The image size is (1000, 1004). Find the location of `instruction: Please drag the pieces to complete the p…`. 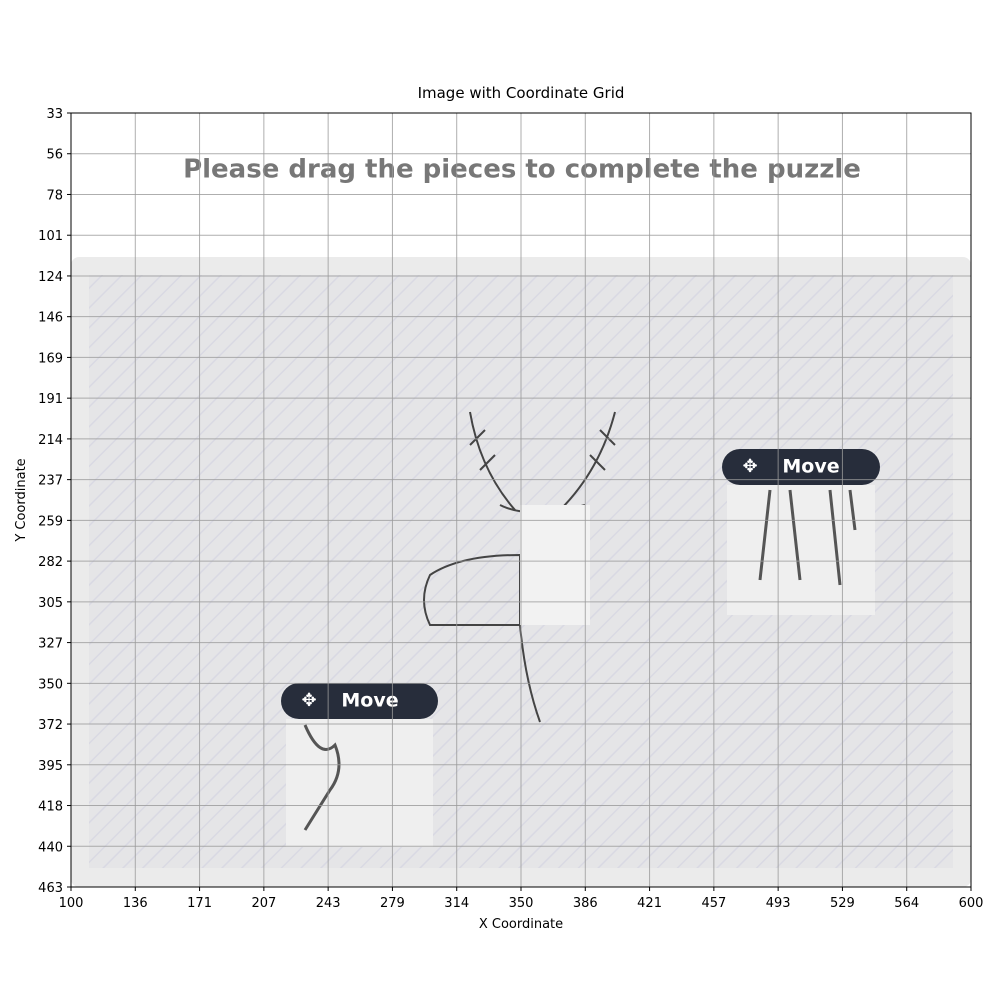

instruction: Please drag the pieces to complete the p… is located at coordinates (522, 170).